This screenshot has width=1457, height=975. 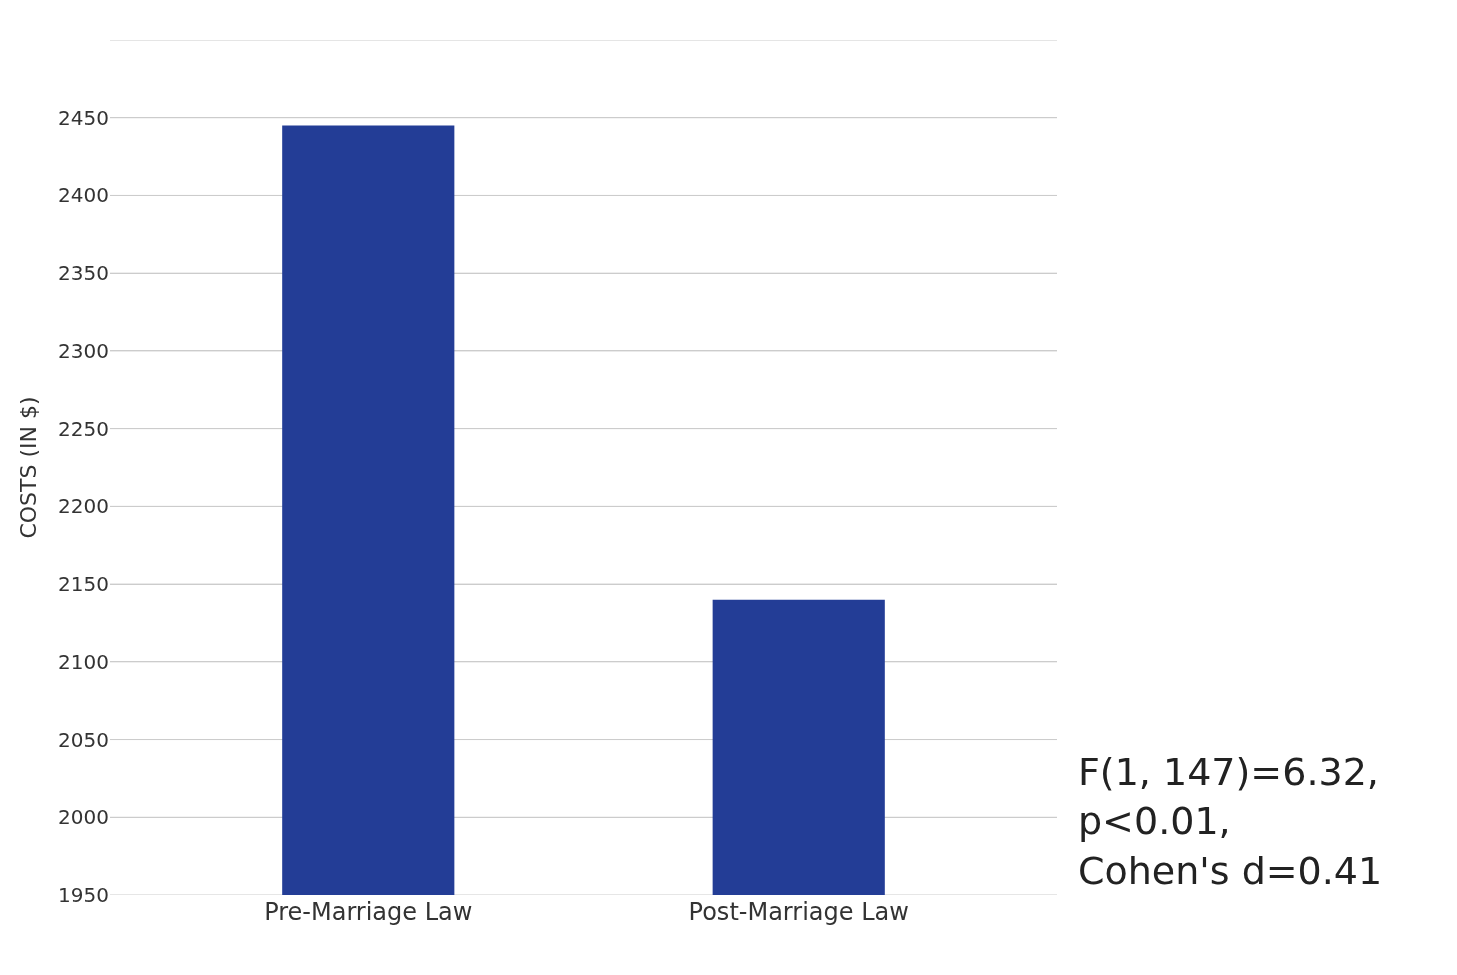 What do you see at coordinates (83, 895) in the screenshot?
I see `y-tick-label: 1950` at bounding box center [83, 895].